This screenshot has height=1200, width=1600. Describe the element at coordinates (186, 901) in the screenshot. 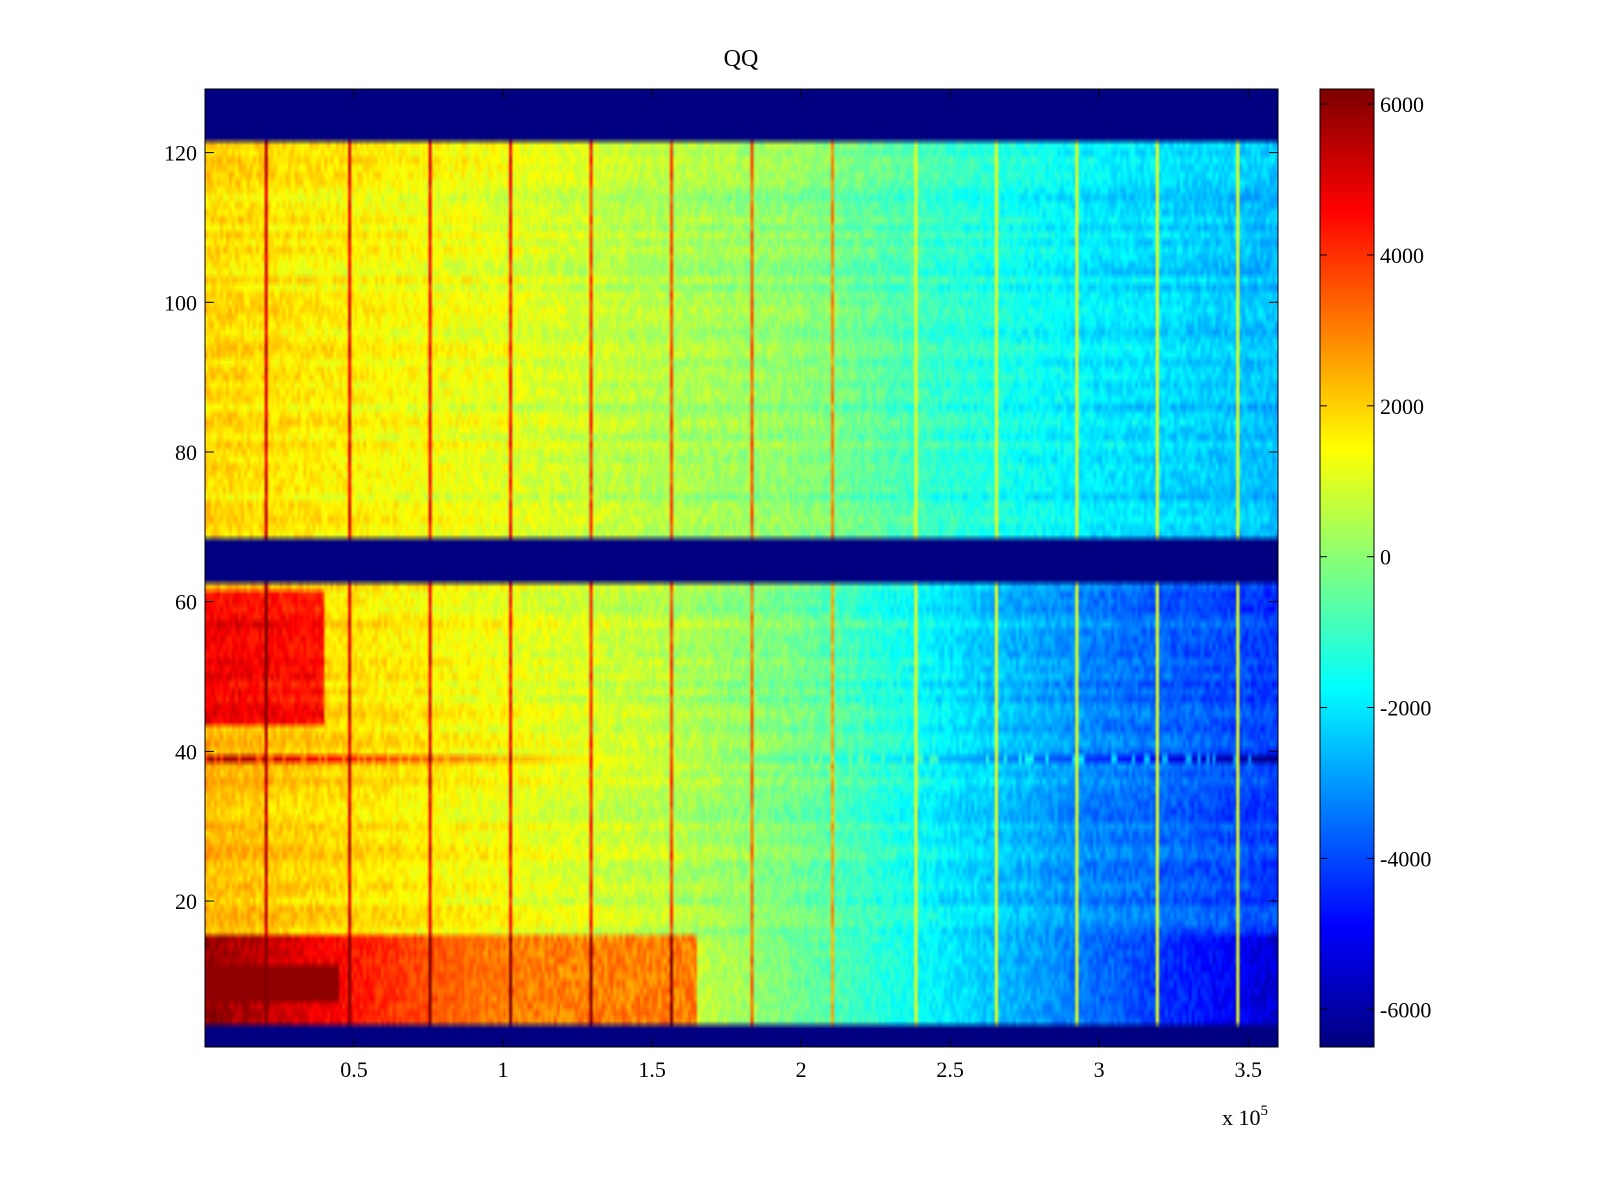

I see `y-tick-label: 20` at that location.